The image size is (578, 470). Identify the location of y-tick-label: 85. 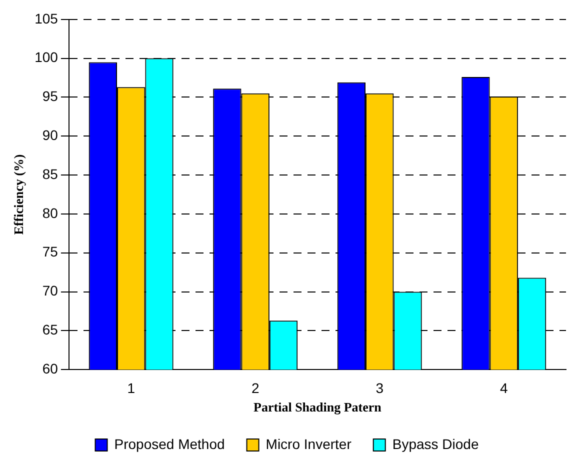
(50, 174).